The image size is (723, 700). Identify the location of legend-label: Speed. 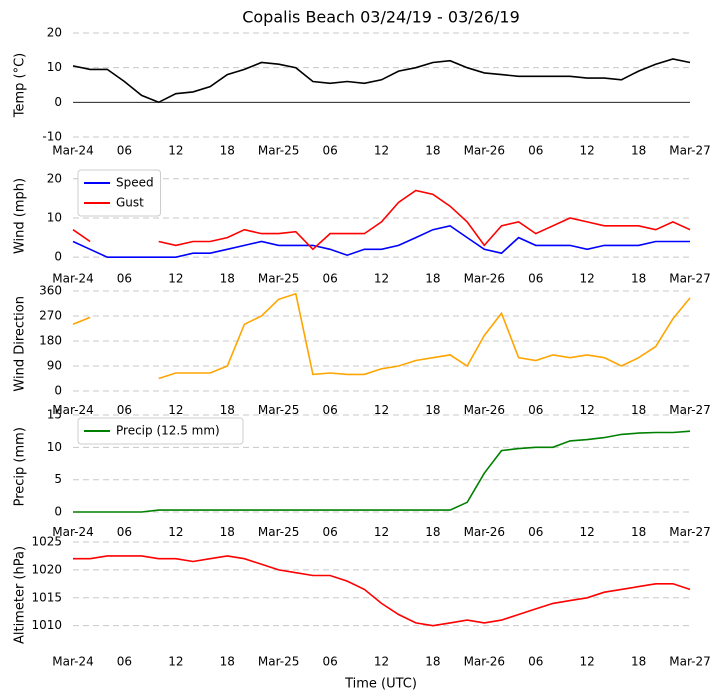
(135, 183).